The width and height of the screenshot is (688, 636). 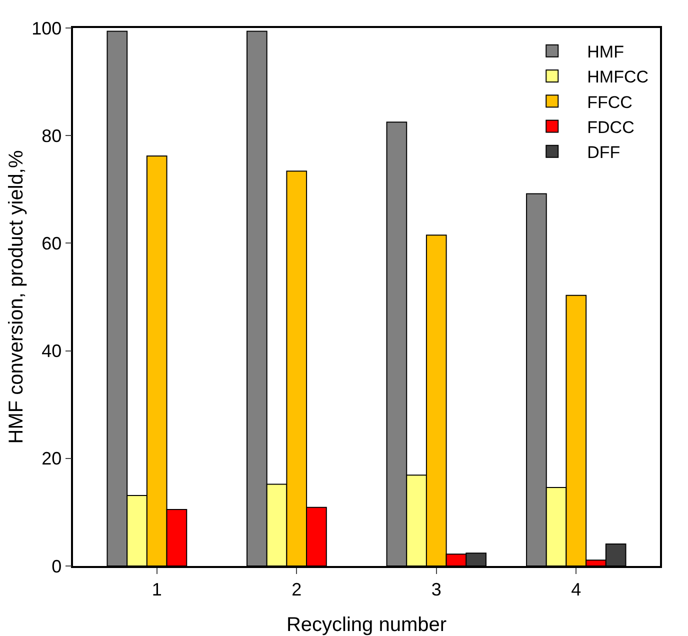 What do you see at coordinates (610, 127) in the screenshot?
I see `legend-label: FDCC` at bounding box center [610, 127].